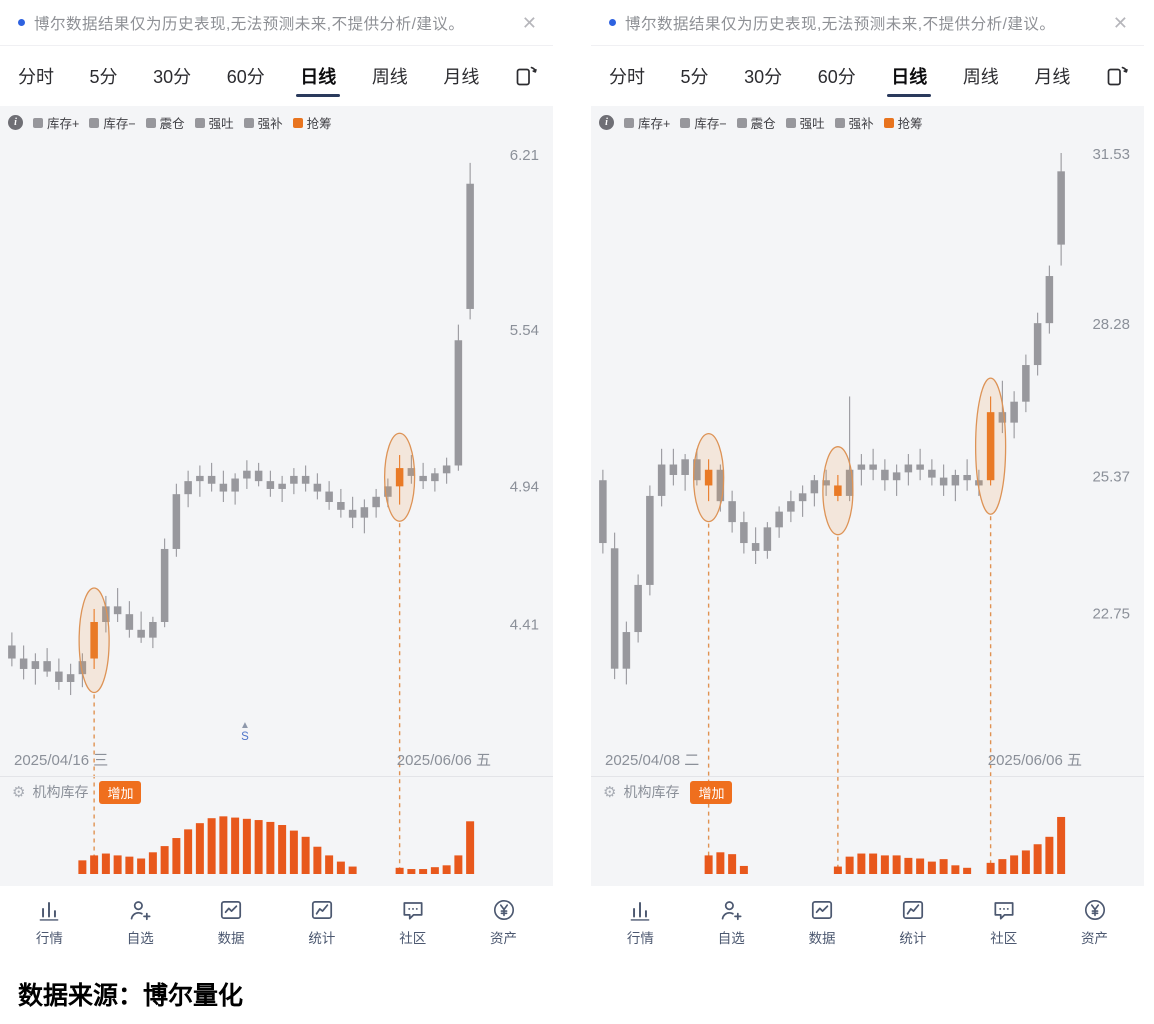 This screenshot has width=1154, height=1024. I want to click on disclaimer-bar: 博尔数据结果仅为历史表现,无法预测未来,不提供分析/建议。 ✕, so click(276, 23).